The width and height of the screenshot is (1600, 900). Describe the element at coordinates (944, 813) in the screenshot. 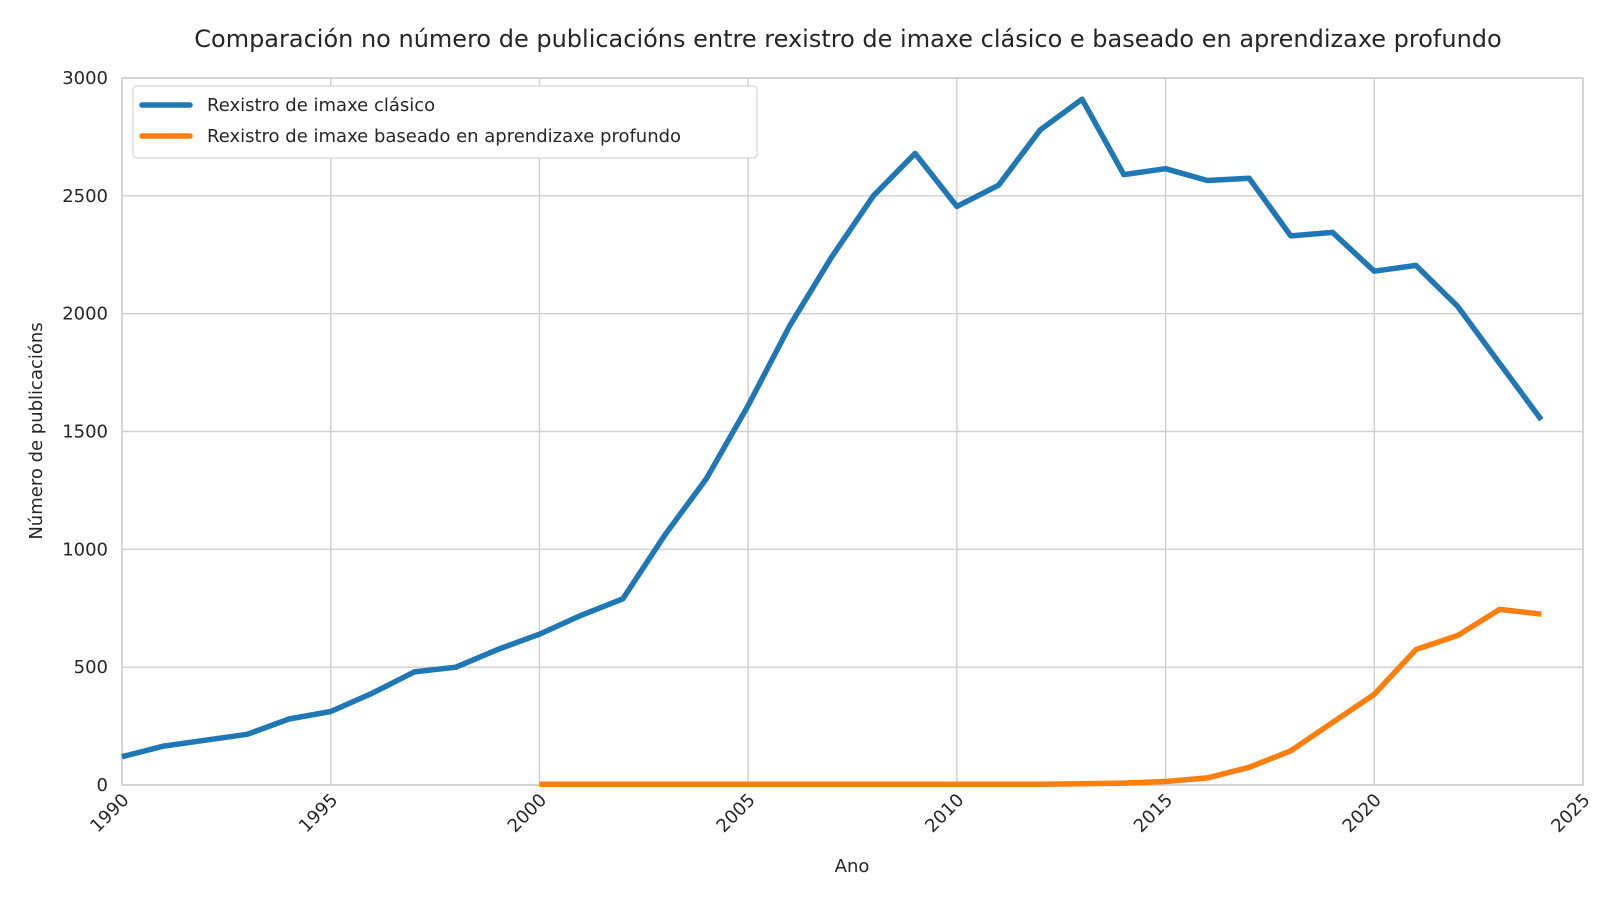

I see `x-tick-label: 2010` at that location.